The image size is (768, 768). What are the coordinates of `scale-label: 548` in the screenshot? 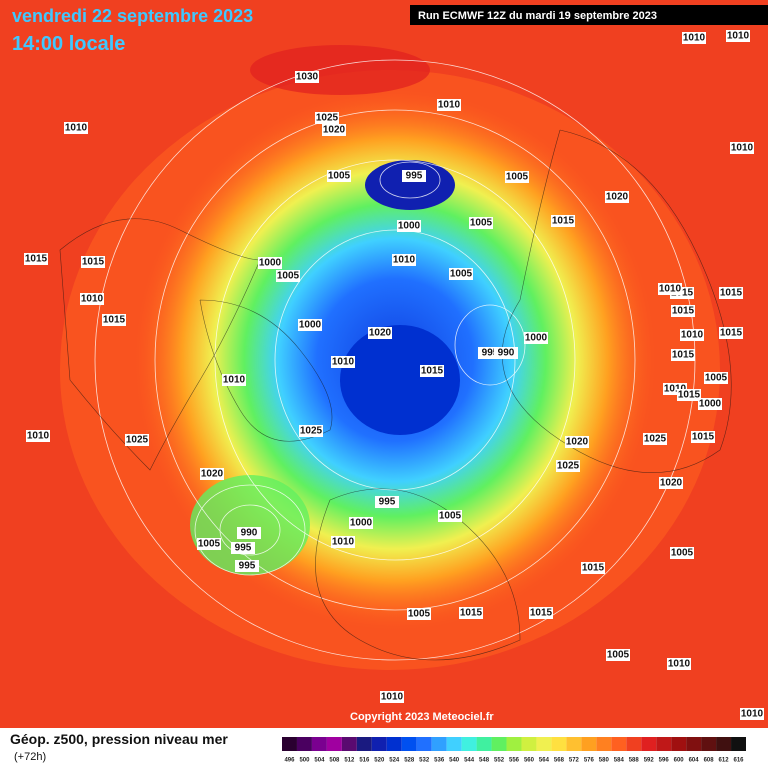 It's located at (484, 761).